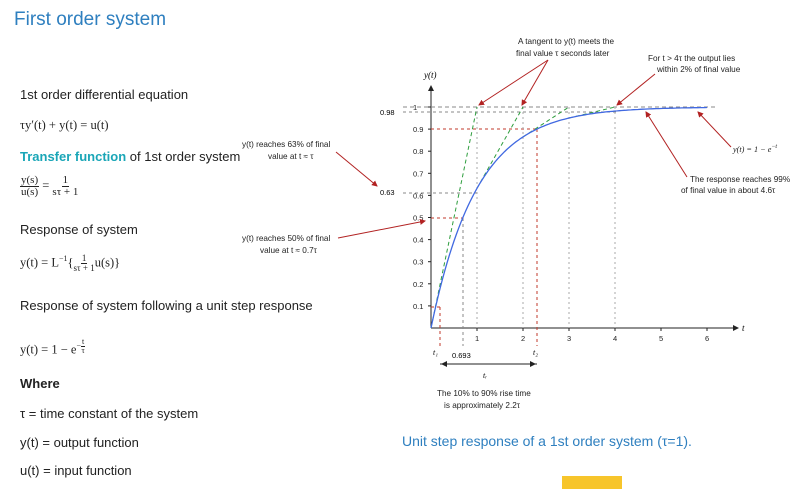  I want to click on halflife-marker: 0.693, so click(461, 355).